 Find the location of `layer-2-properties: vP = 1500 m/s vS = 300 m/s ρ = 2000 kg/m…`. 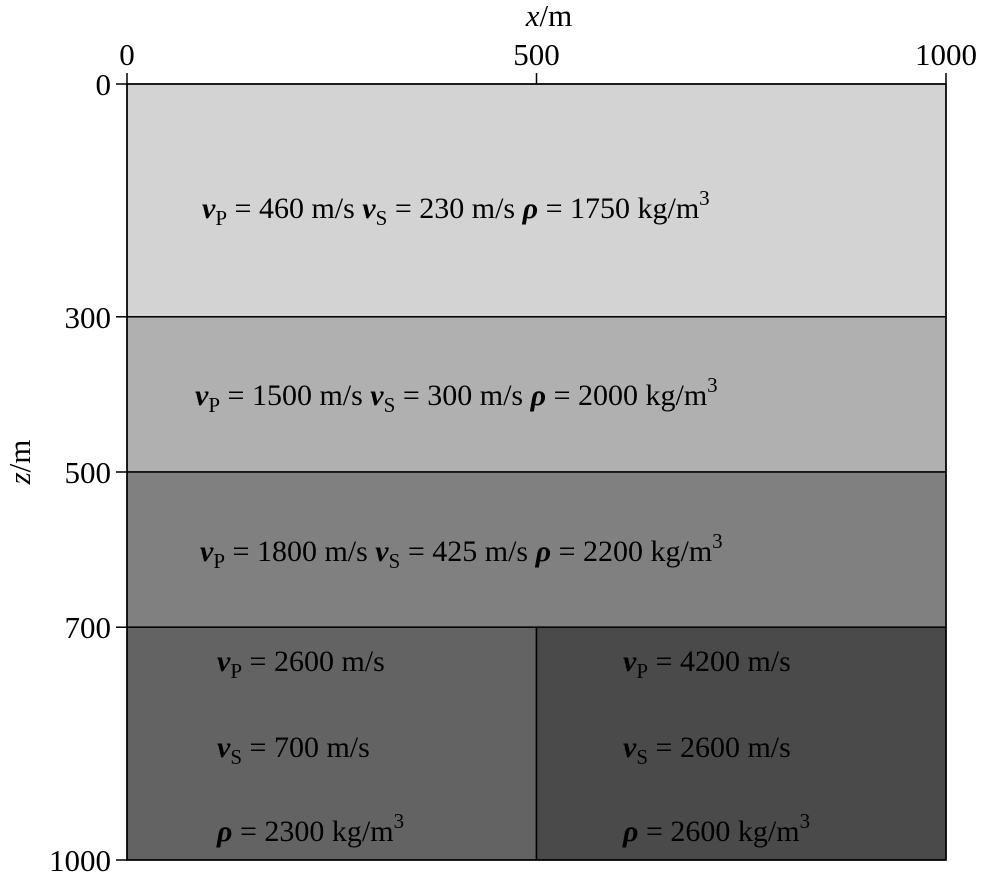

layer-2-properties: vP = 1500 m/s vS = 300 m/s ρ = 2000 kg/m… is located at coordinates (456, 395).